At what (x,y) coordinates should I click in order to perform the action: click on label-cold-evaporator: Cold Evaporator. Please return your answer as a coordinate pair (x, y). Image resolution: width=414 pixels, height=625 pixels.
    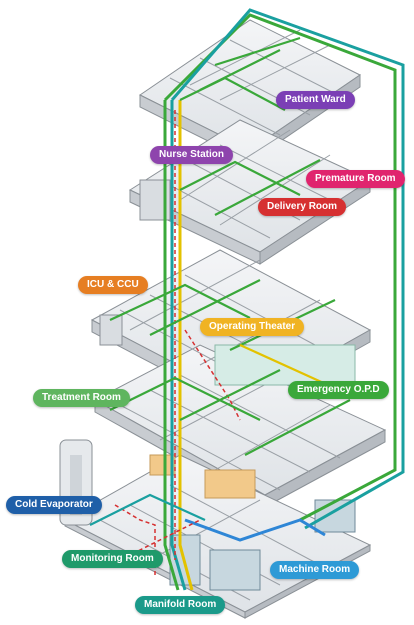
    Looking at the image, I should click on (54, 505).